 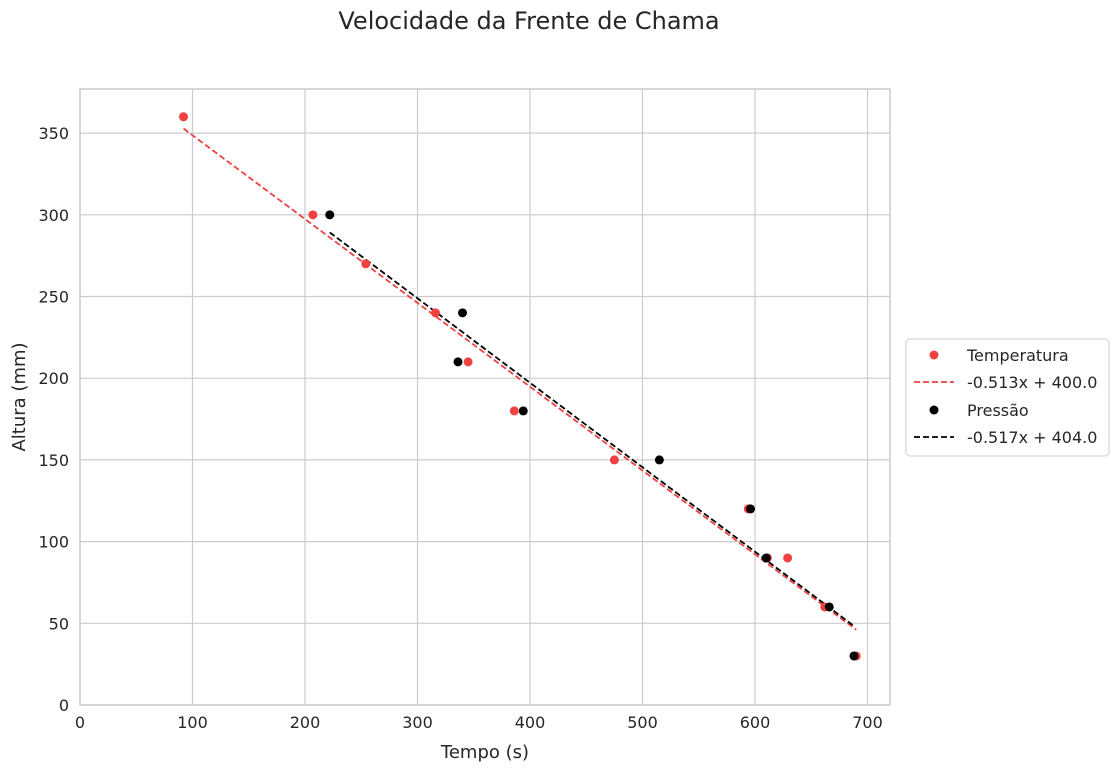 I want to click on y-tick-labels: 0 50 100 150 200 250 300 350, so click(x=53, y=419).